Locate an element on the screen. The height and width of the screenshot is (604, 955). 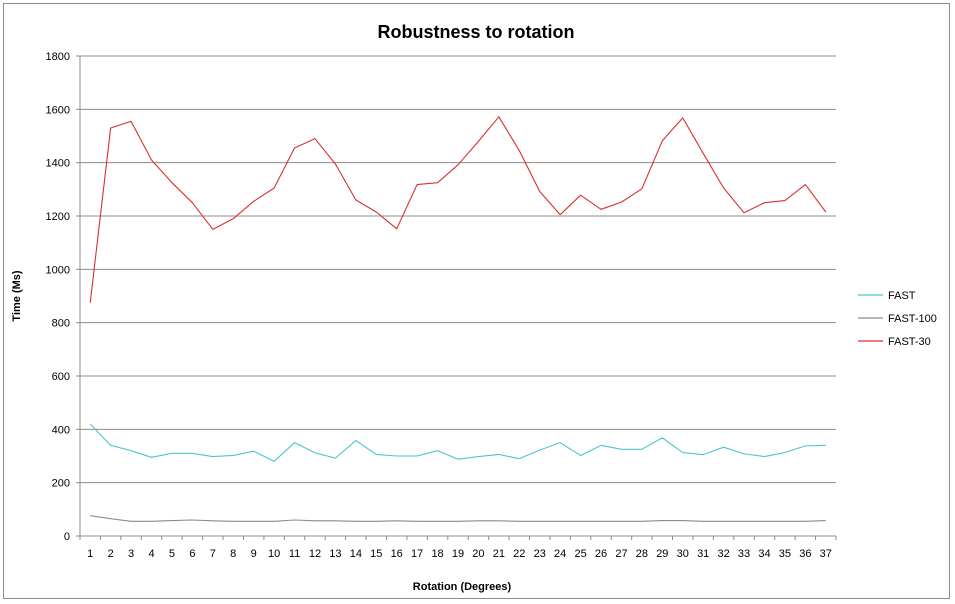
x-tick-label: 4 is located at coordinates (151, 554).